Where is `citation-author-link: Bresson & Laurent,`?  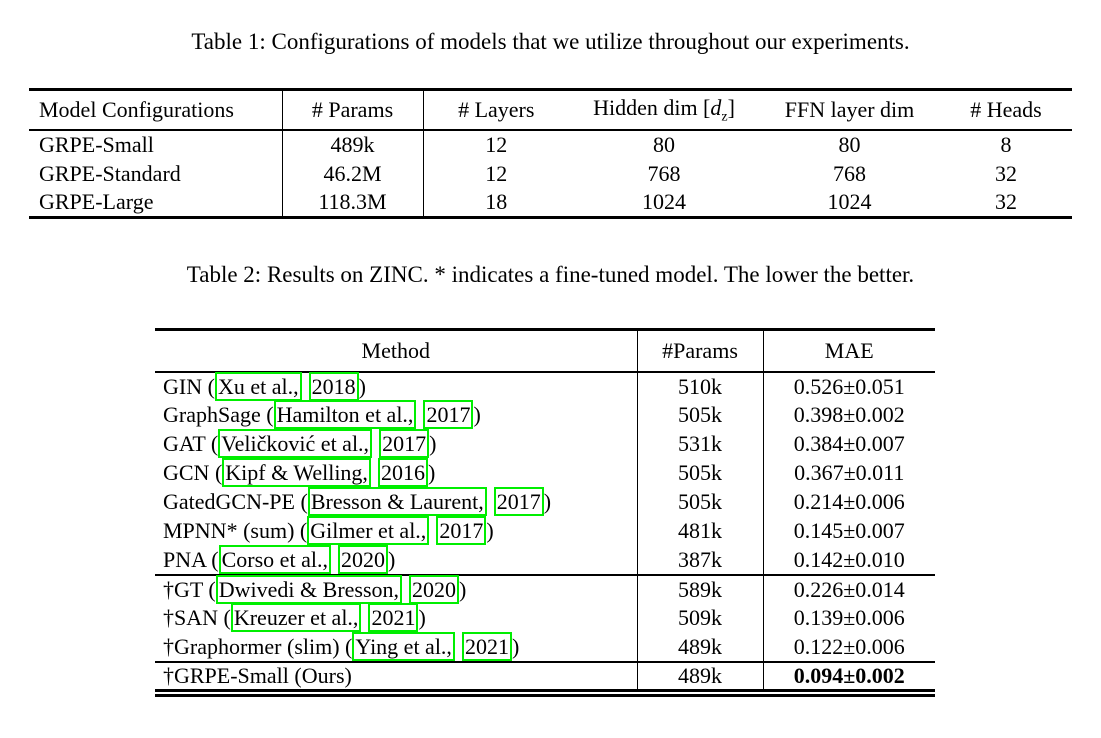
citation-author-link: Bresson & Laurent, is located at coordinates (397, 501).